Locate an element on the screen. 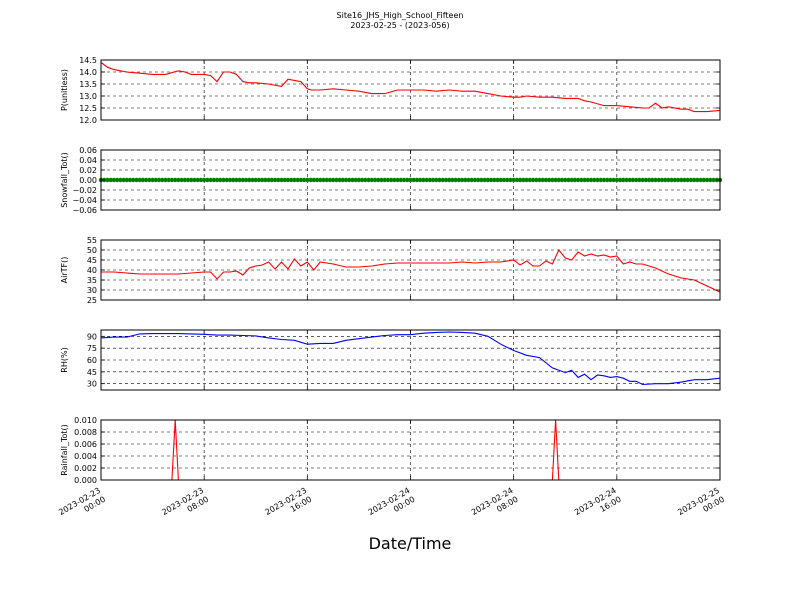 This screenshot has width=800, height=600. airtf-ytick-label: 30 is located at coordinates (92, 290).